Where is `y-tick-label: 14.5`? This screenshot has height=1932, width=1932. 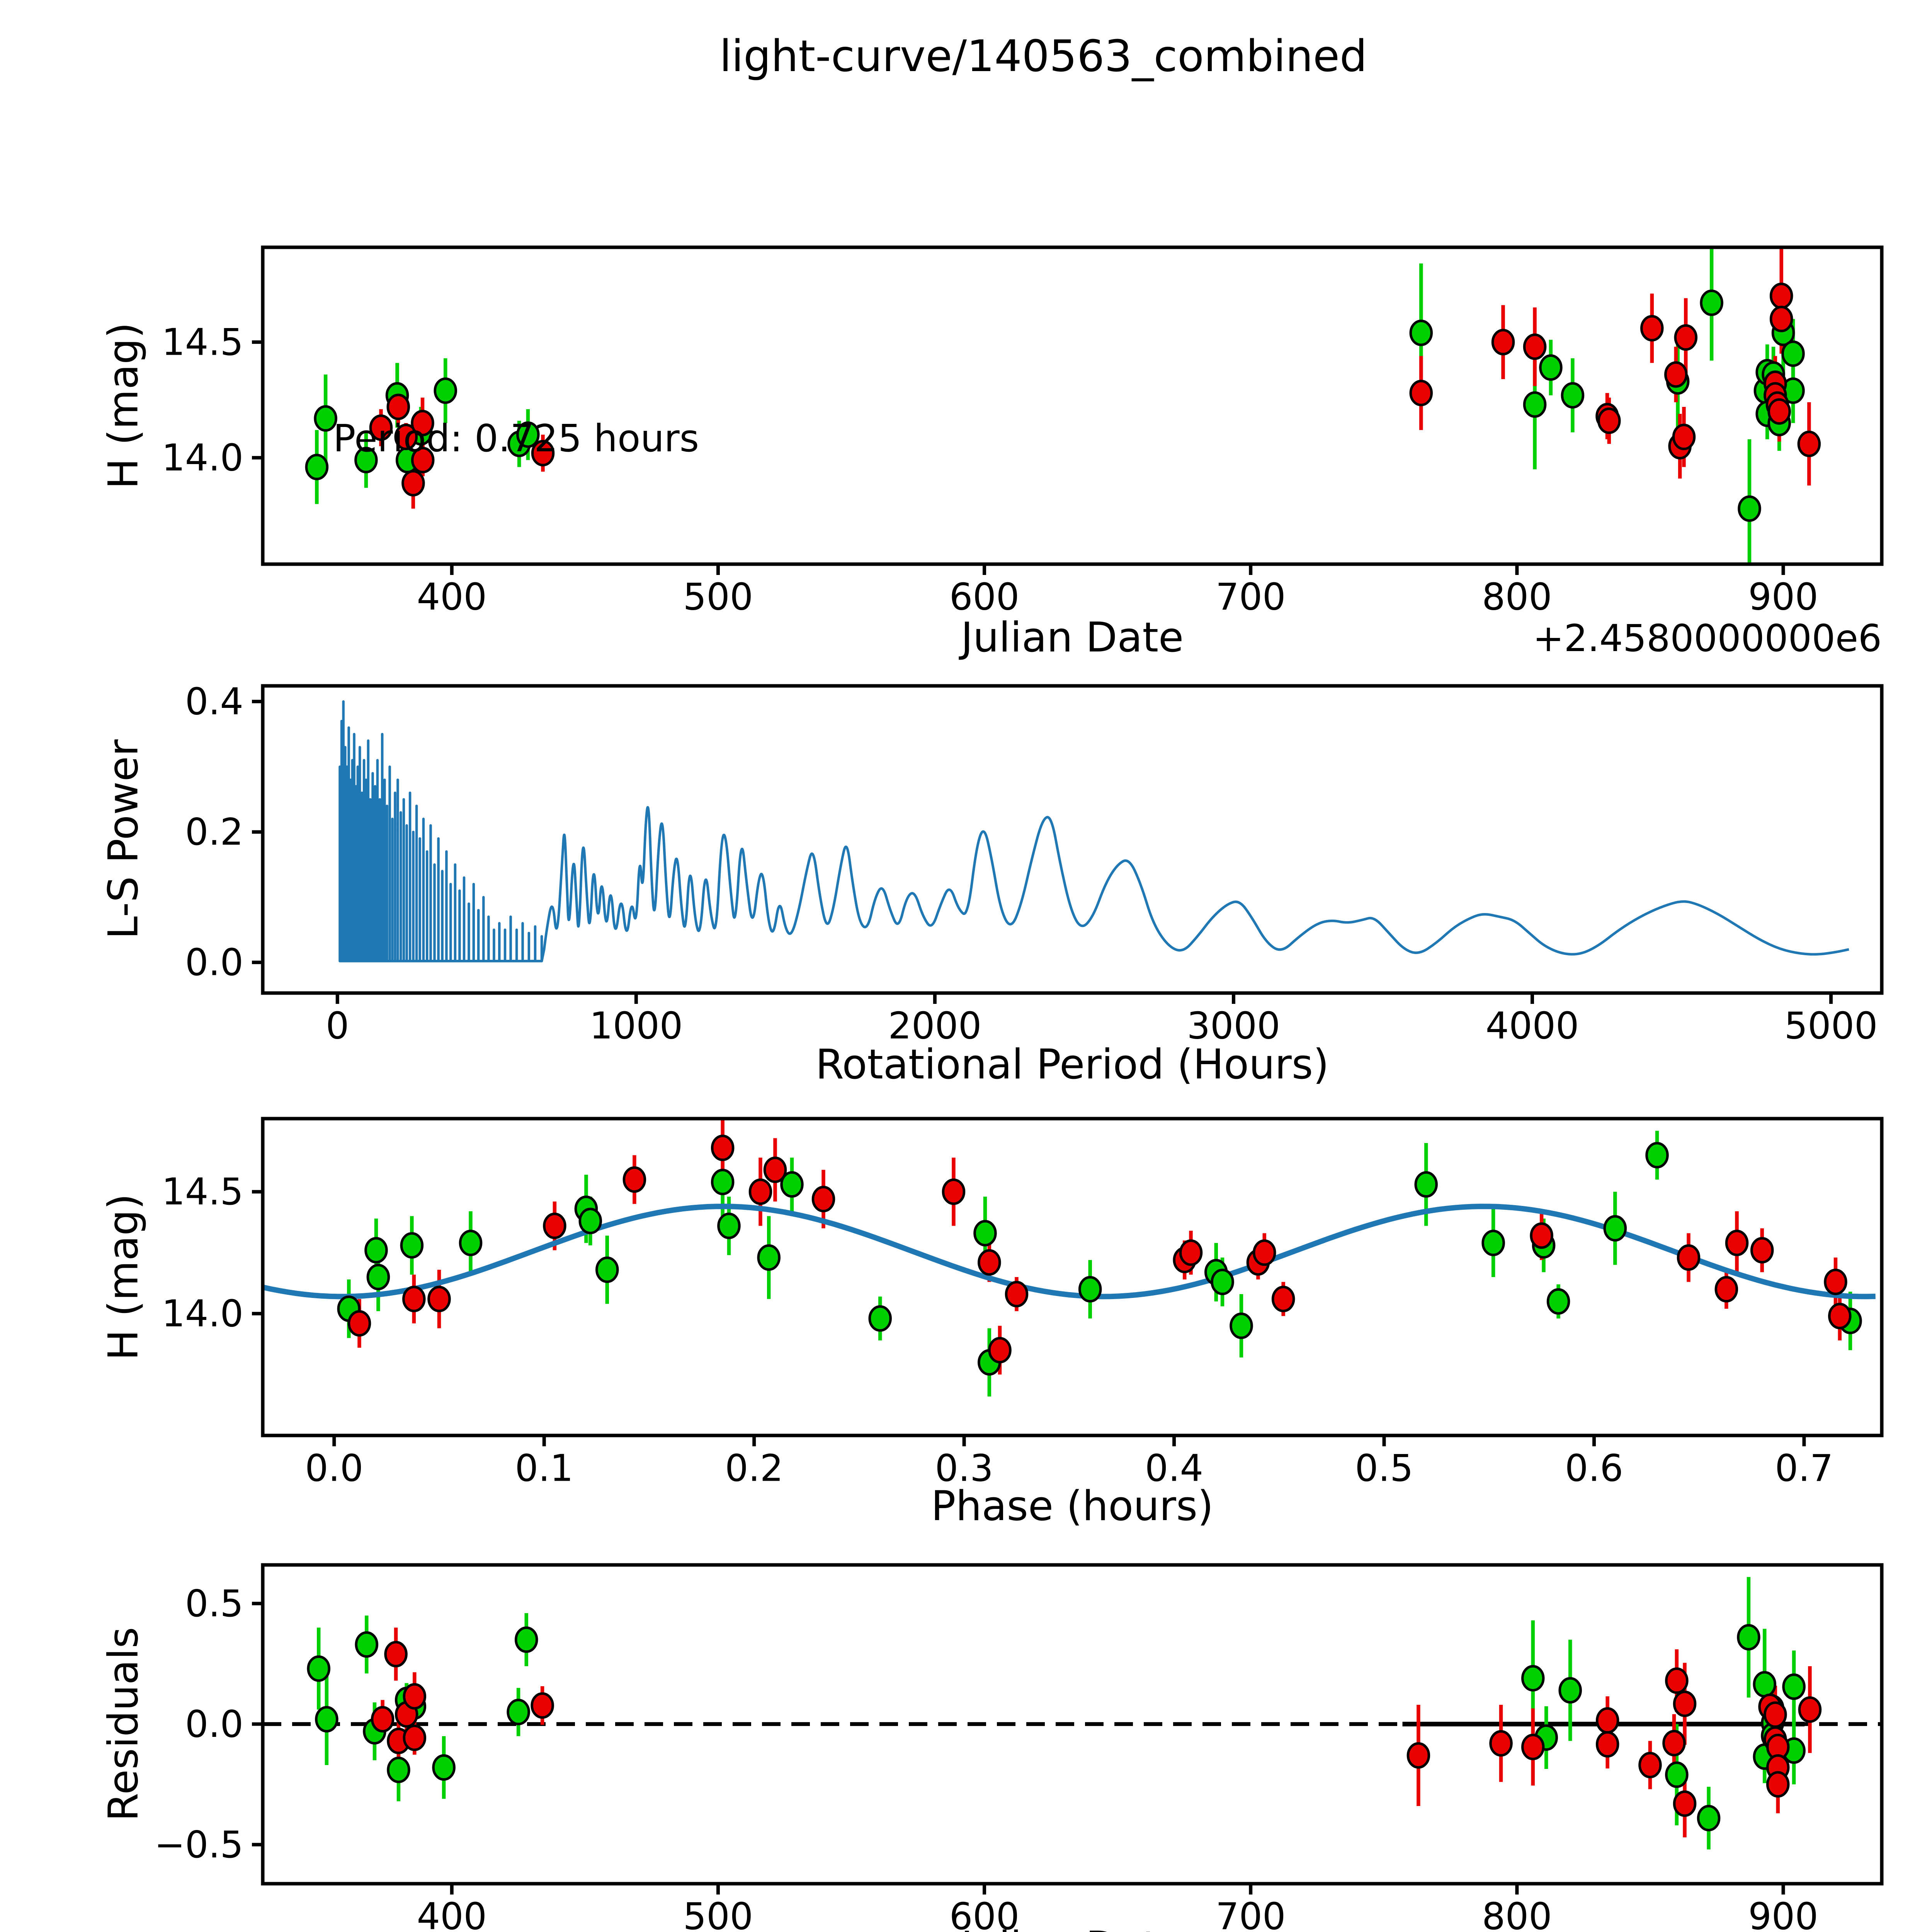 y-tick-label: 14.5 is located at coordinates (202, 342).